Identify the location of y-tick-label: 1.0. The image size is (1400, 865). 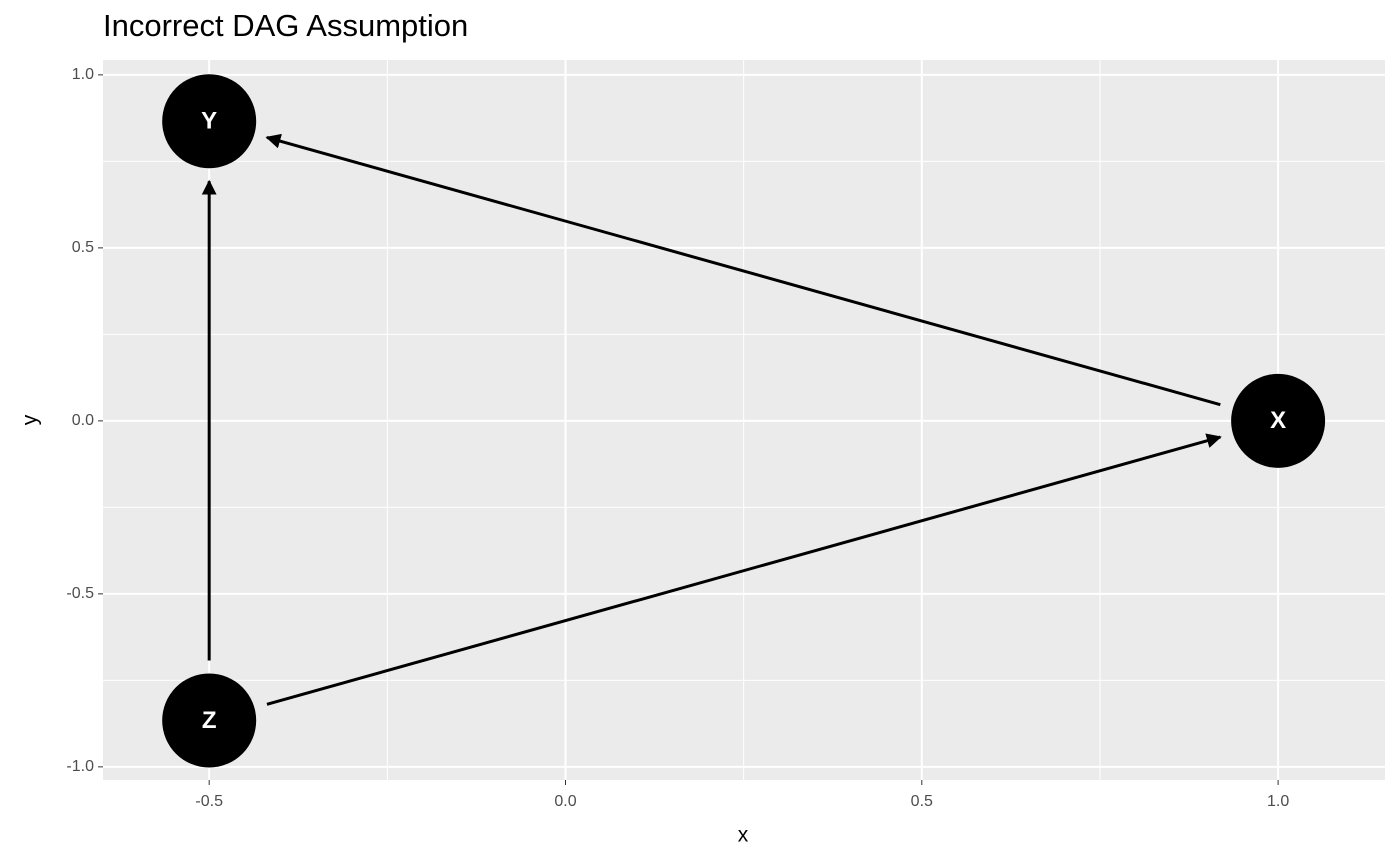
(83, 74).